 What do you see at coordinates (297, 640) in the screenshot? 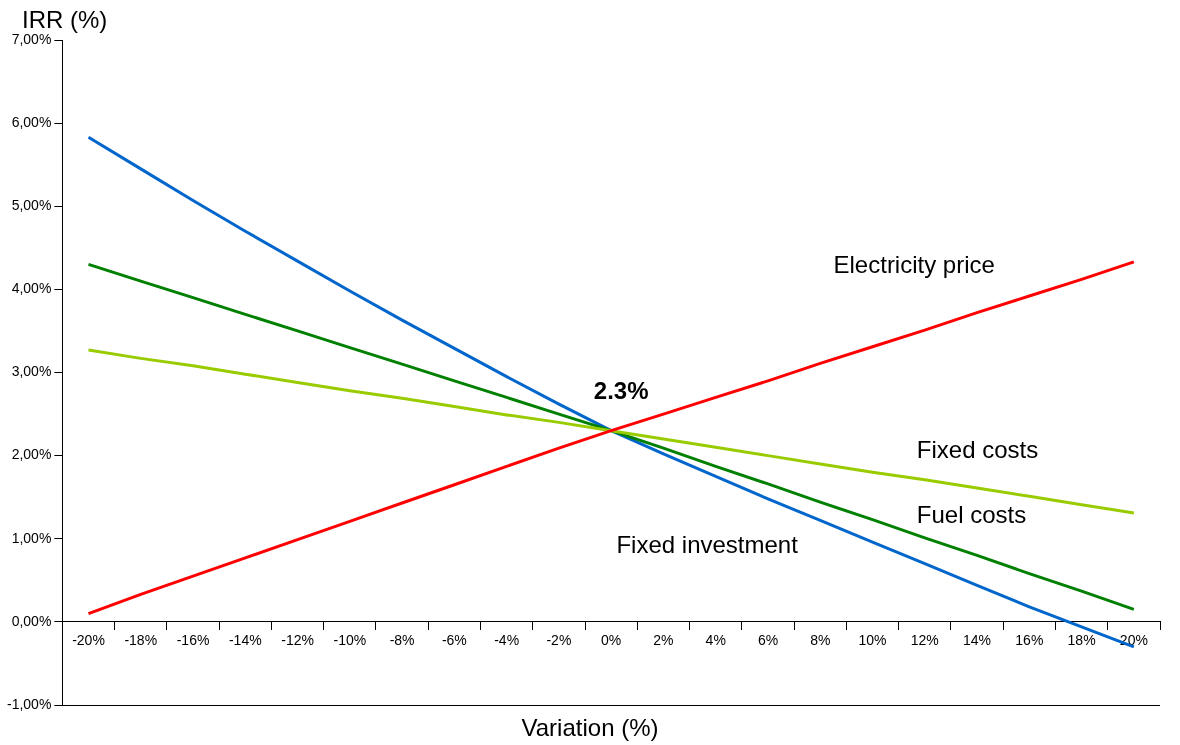
I see `x-tick-label: -12%` at bounding box center [297, 640].